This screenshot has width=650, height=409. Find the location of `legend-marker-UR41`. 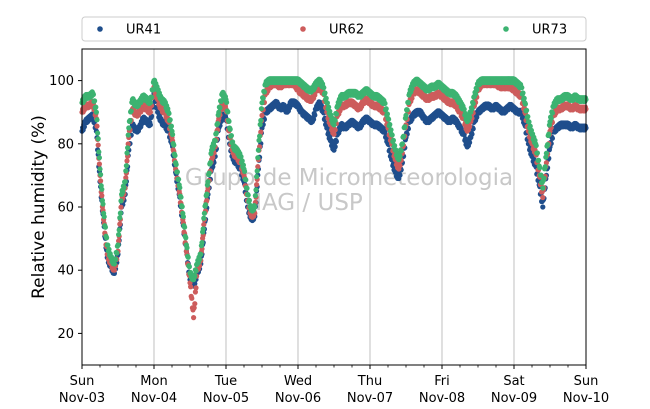

legend-marker-UR41 is located at coordinates (100, 29).